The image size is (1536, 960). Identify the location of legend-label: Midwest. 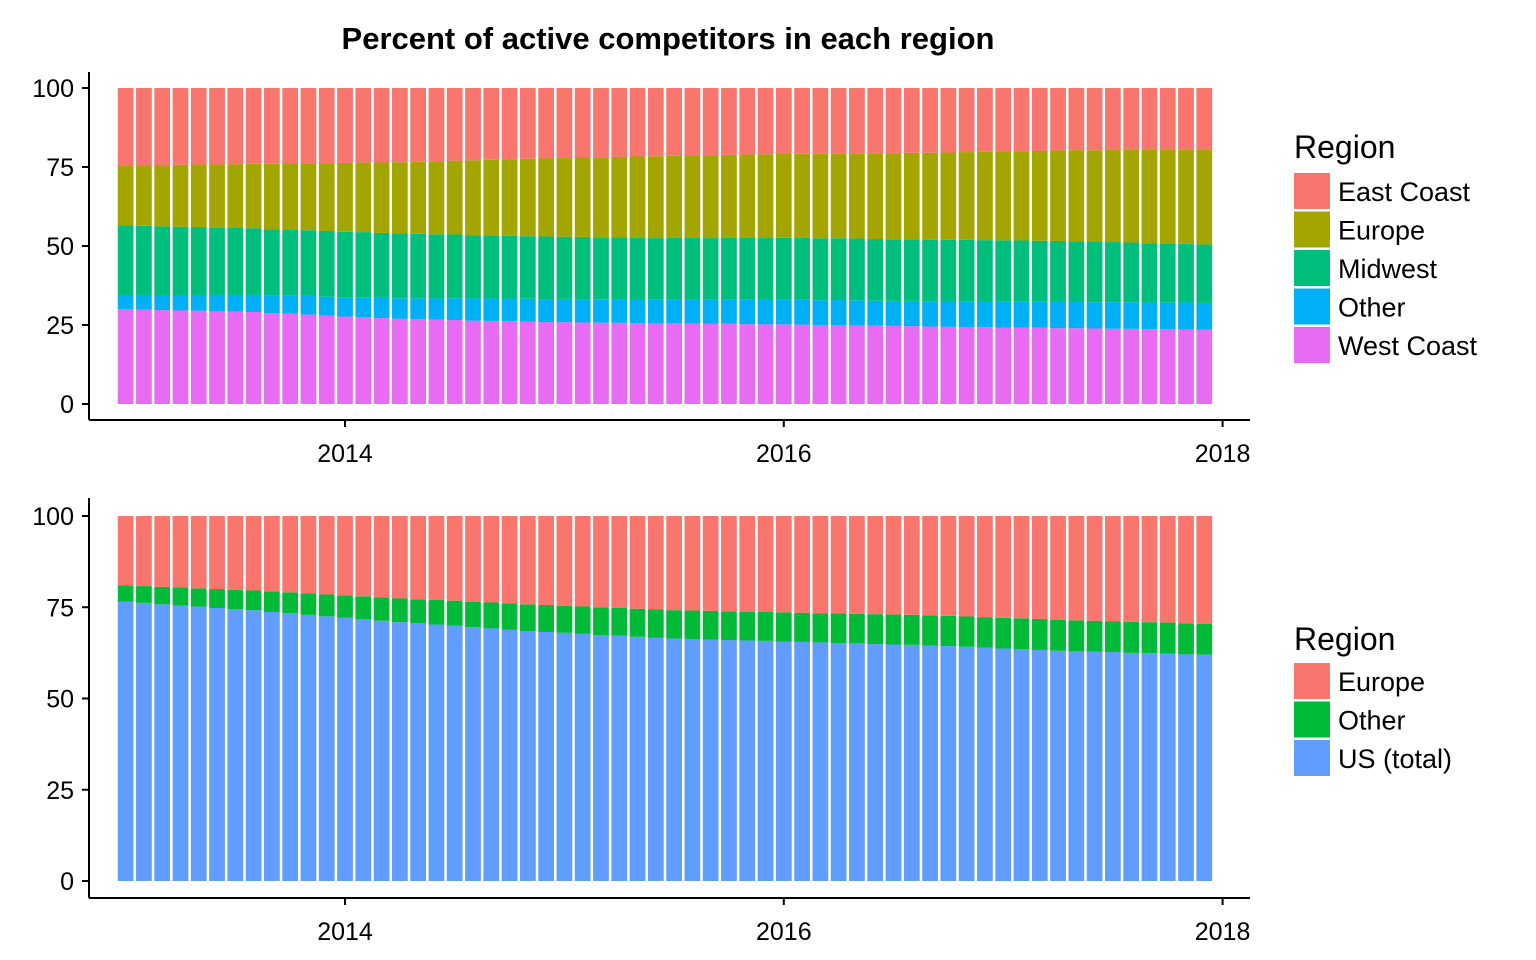
(1388, 269).